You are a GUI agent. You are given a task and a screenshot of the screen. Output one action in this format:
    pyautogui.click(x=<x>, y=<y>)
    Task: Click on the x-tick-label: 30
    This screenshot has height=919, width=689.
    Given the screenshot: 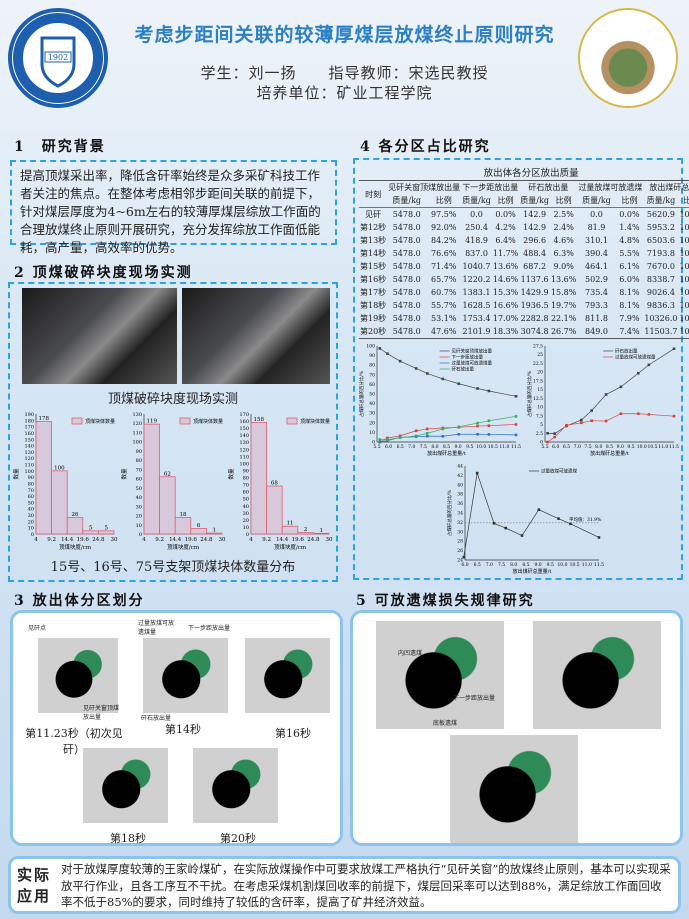 What is the action you would take?
    pyautogui.click(x=222, y=540)
    